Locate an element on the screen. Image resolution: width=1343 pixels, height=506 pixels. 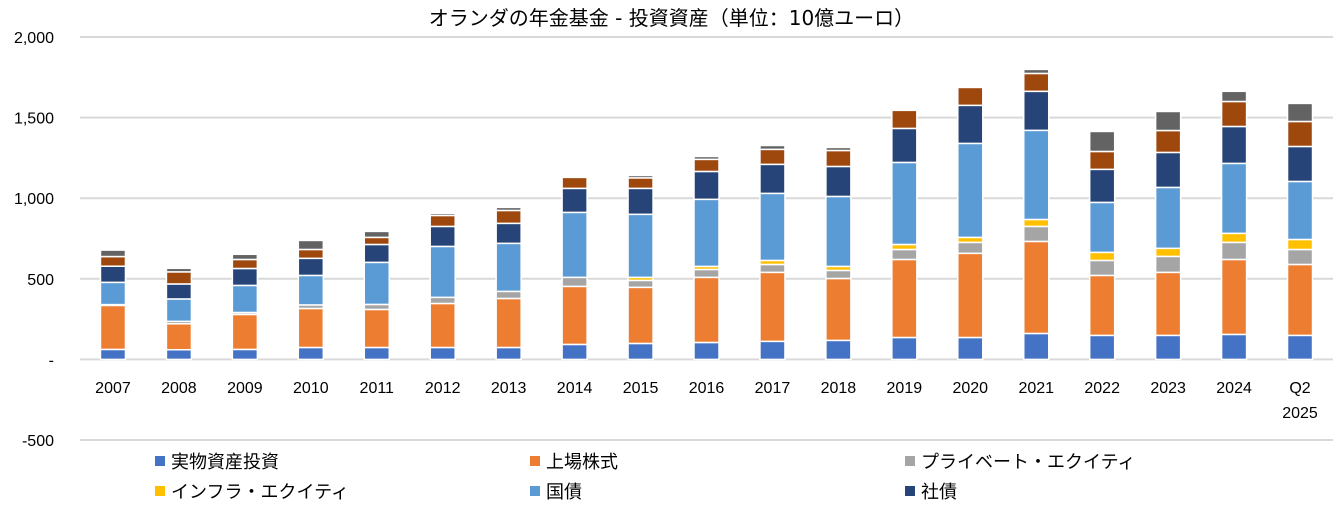
y-axis-tick-labels: 2,000 1,500 1,000 500 - -500 is located at coordinates (34, 240).